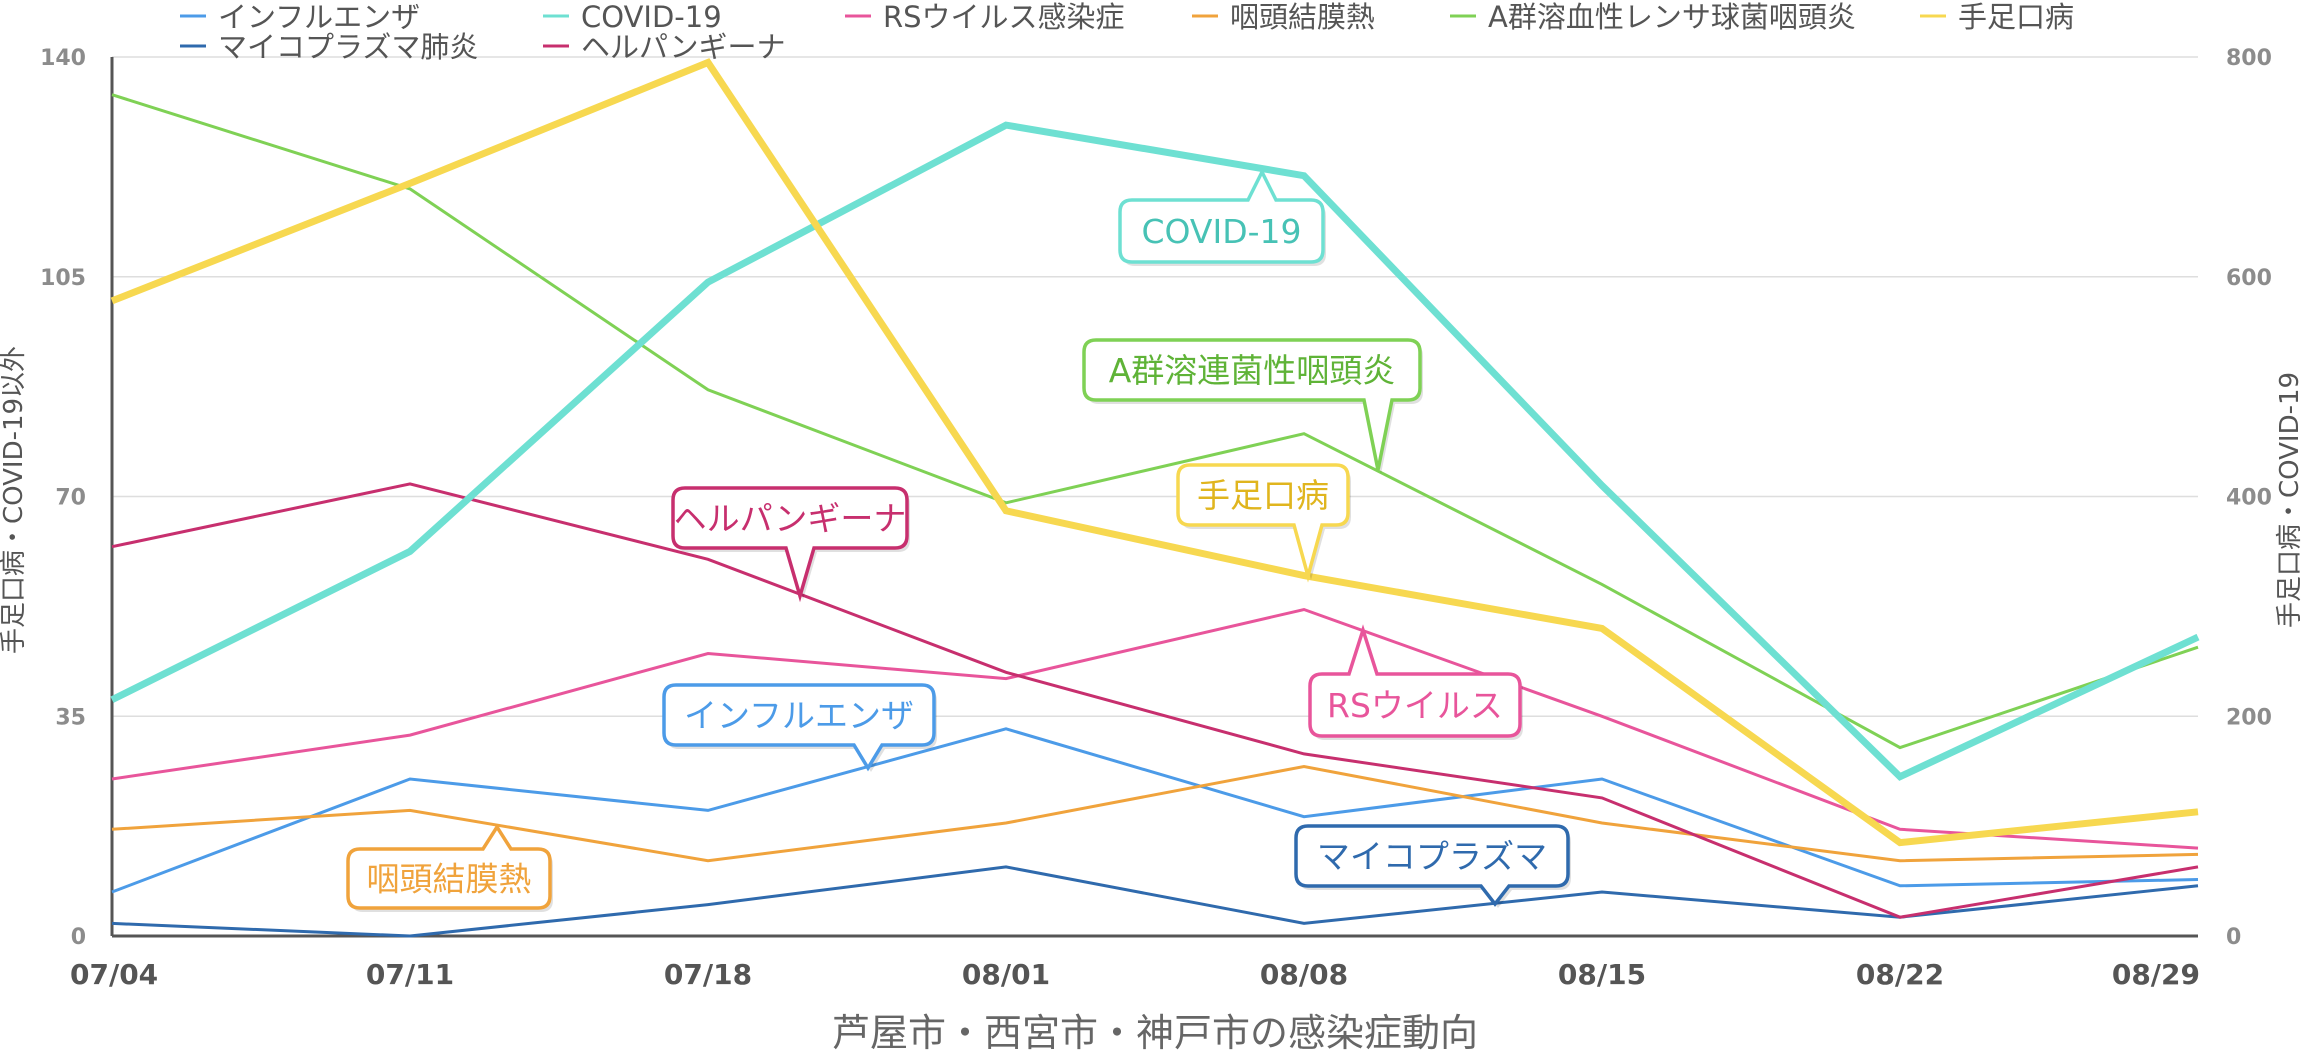 Image resolution: width=2310 pixels, height=1064 pixels. Describe the element at coordinates (1672, 17) in the screenshot. I see `legend-label: A群溶血性レンサ球菌咽頭炎` at that location.